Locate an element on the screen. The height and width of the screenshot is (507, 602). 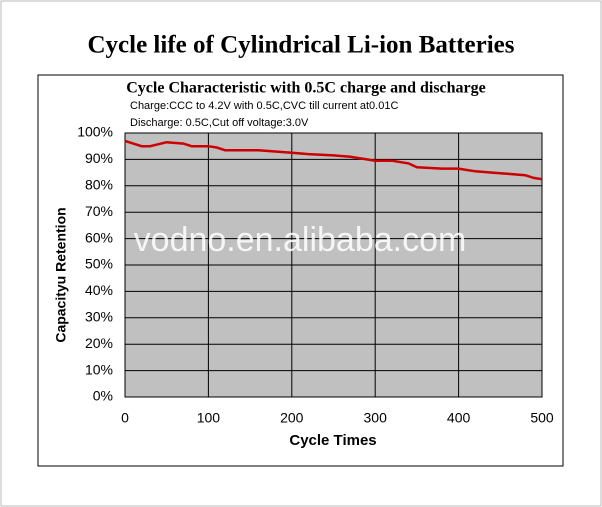
y-tick-label: 90% is located at coordinates (99, 158).